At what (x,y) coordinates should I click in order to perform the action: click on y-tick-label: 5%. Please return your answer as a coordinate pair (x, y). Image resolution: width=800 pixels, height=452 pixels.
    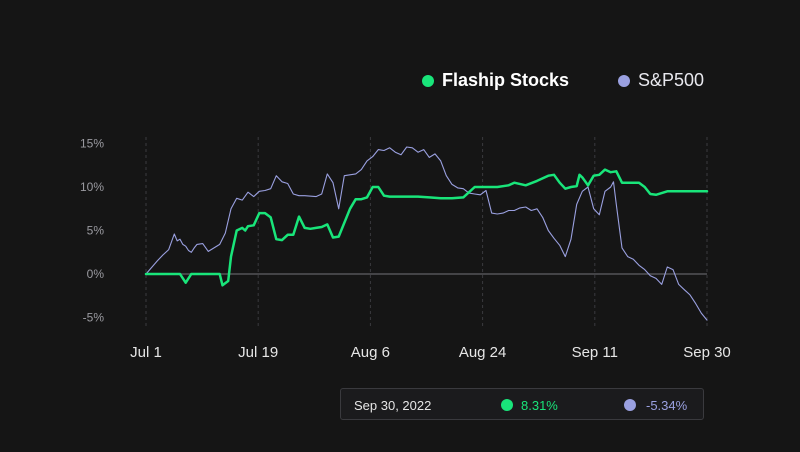
    Looking at the image, I should click on (96, 231).